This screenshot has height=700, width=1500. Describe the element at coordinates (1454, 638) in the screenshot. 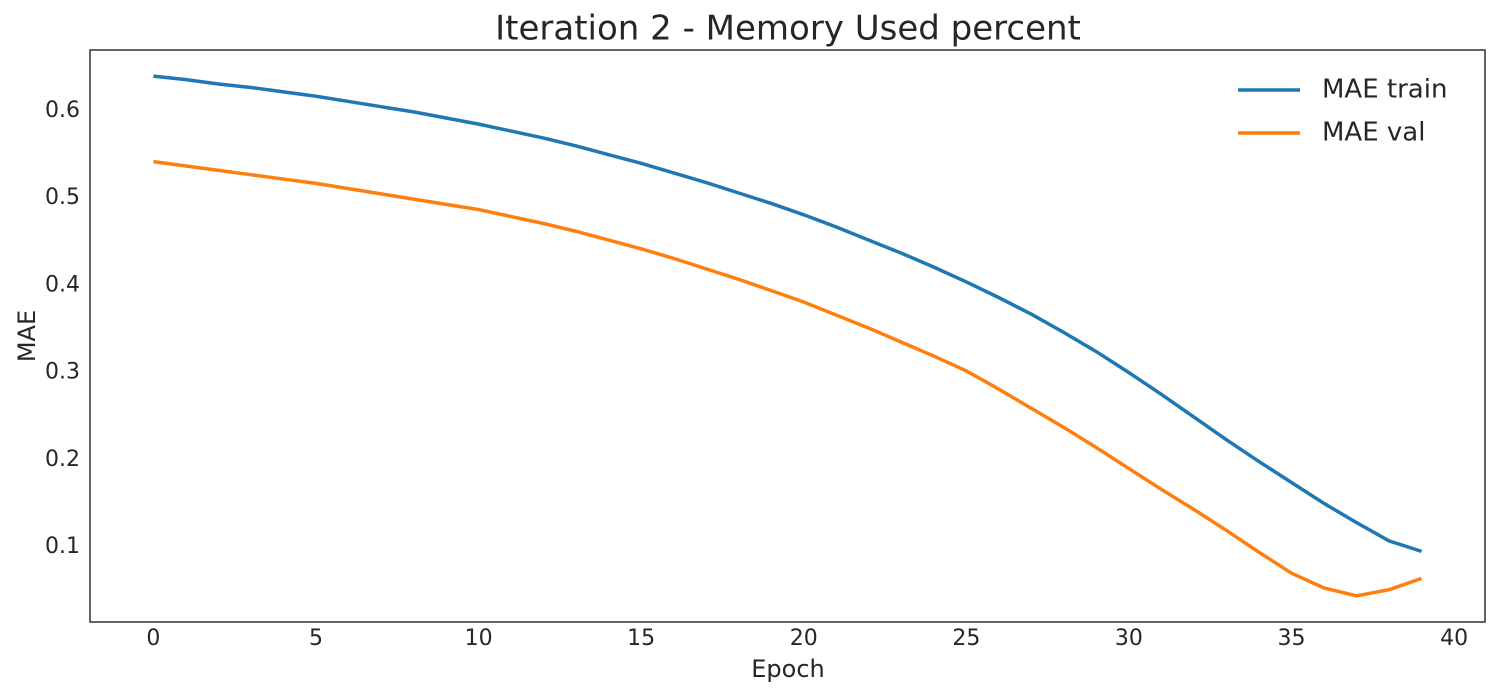

I see `x-tick-label: 40` at that location.